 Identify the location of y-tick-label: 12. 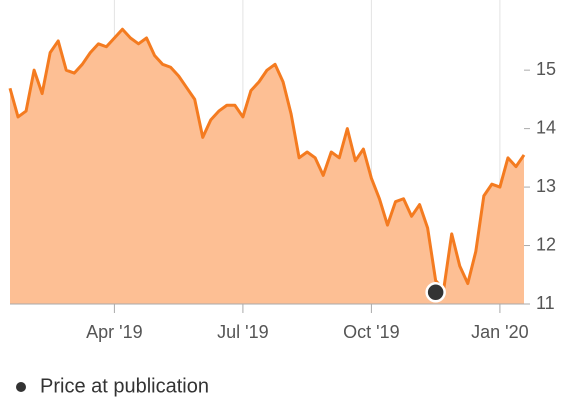
(546, 244).